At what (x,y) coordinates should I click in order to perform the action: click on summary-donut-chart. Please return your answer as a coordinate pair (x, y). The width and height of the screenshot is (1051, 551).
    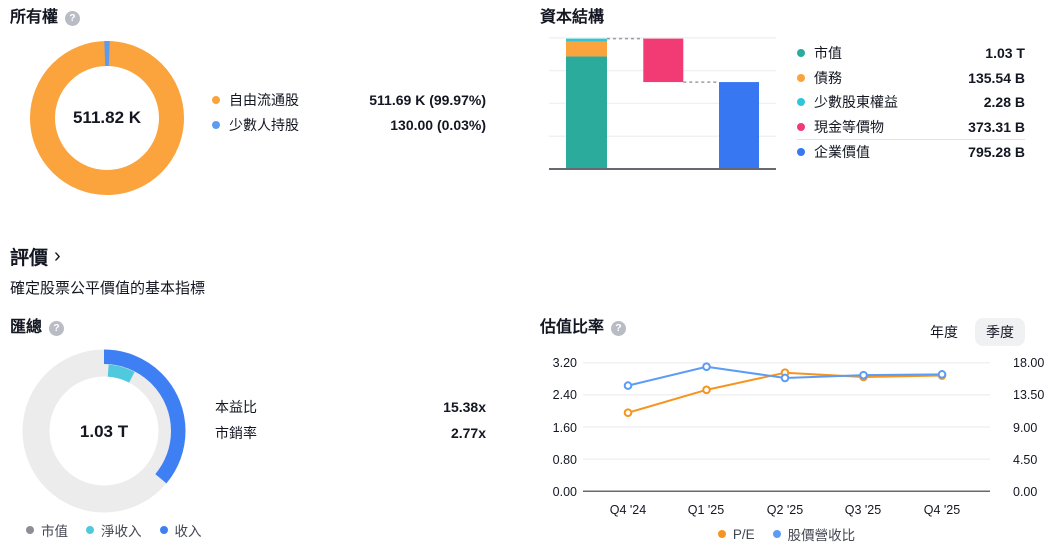
    Looking at the image, I should click on (104, 431).